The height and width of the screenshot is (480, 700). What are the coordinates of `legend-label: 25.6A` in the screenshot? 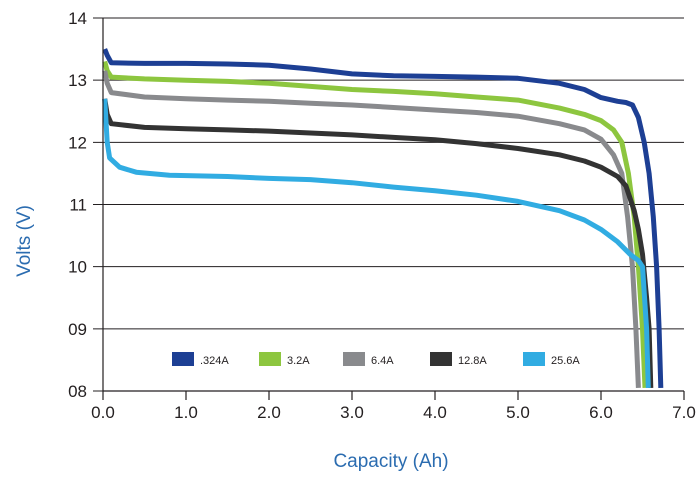 It's located at (565, 361).